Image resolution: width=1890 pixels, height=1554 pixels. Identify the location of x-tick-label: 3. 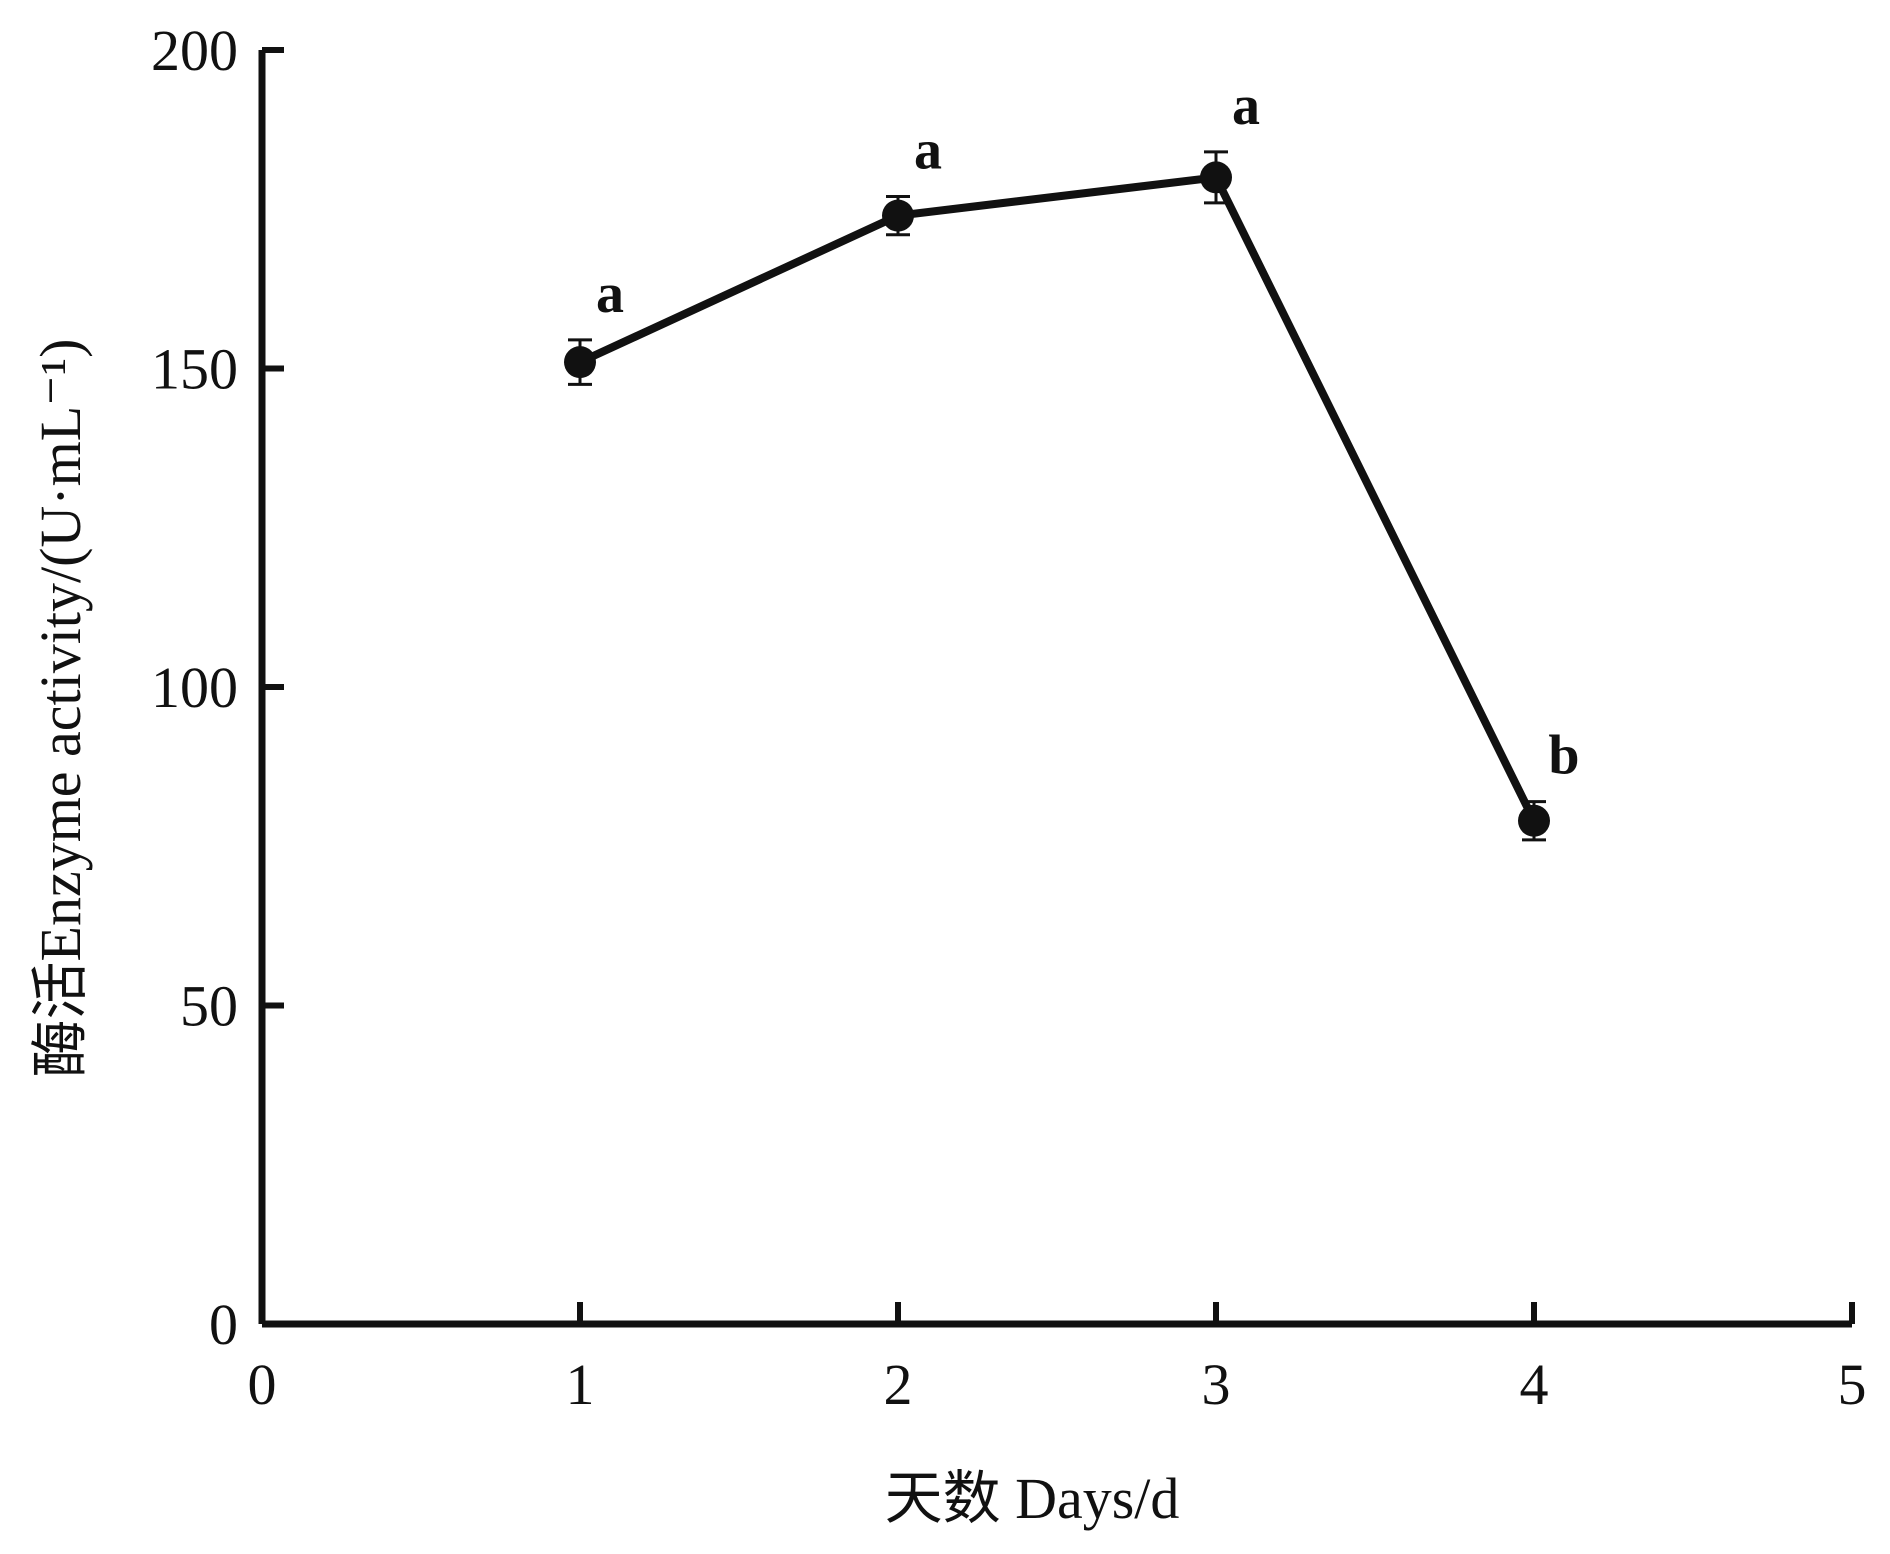
(1216, 1384).